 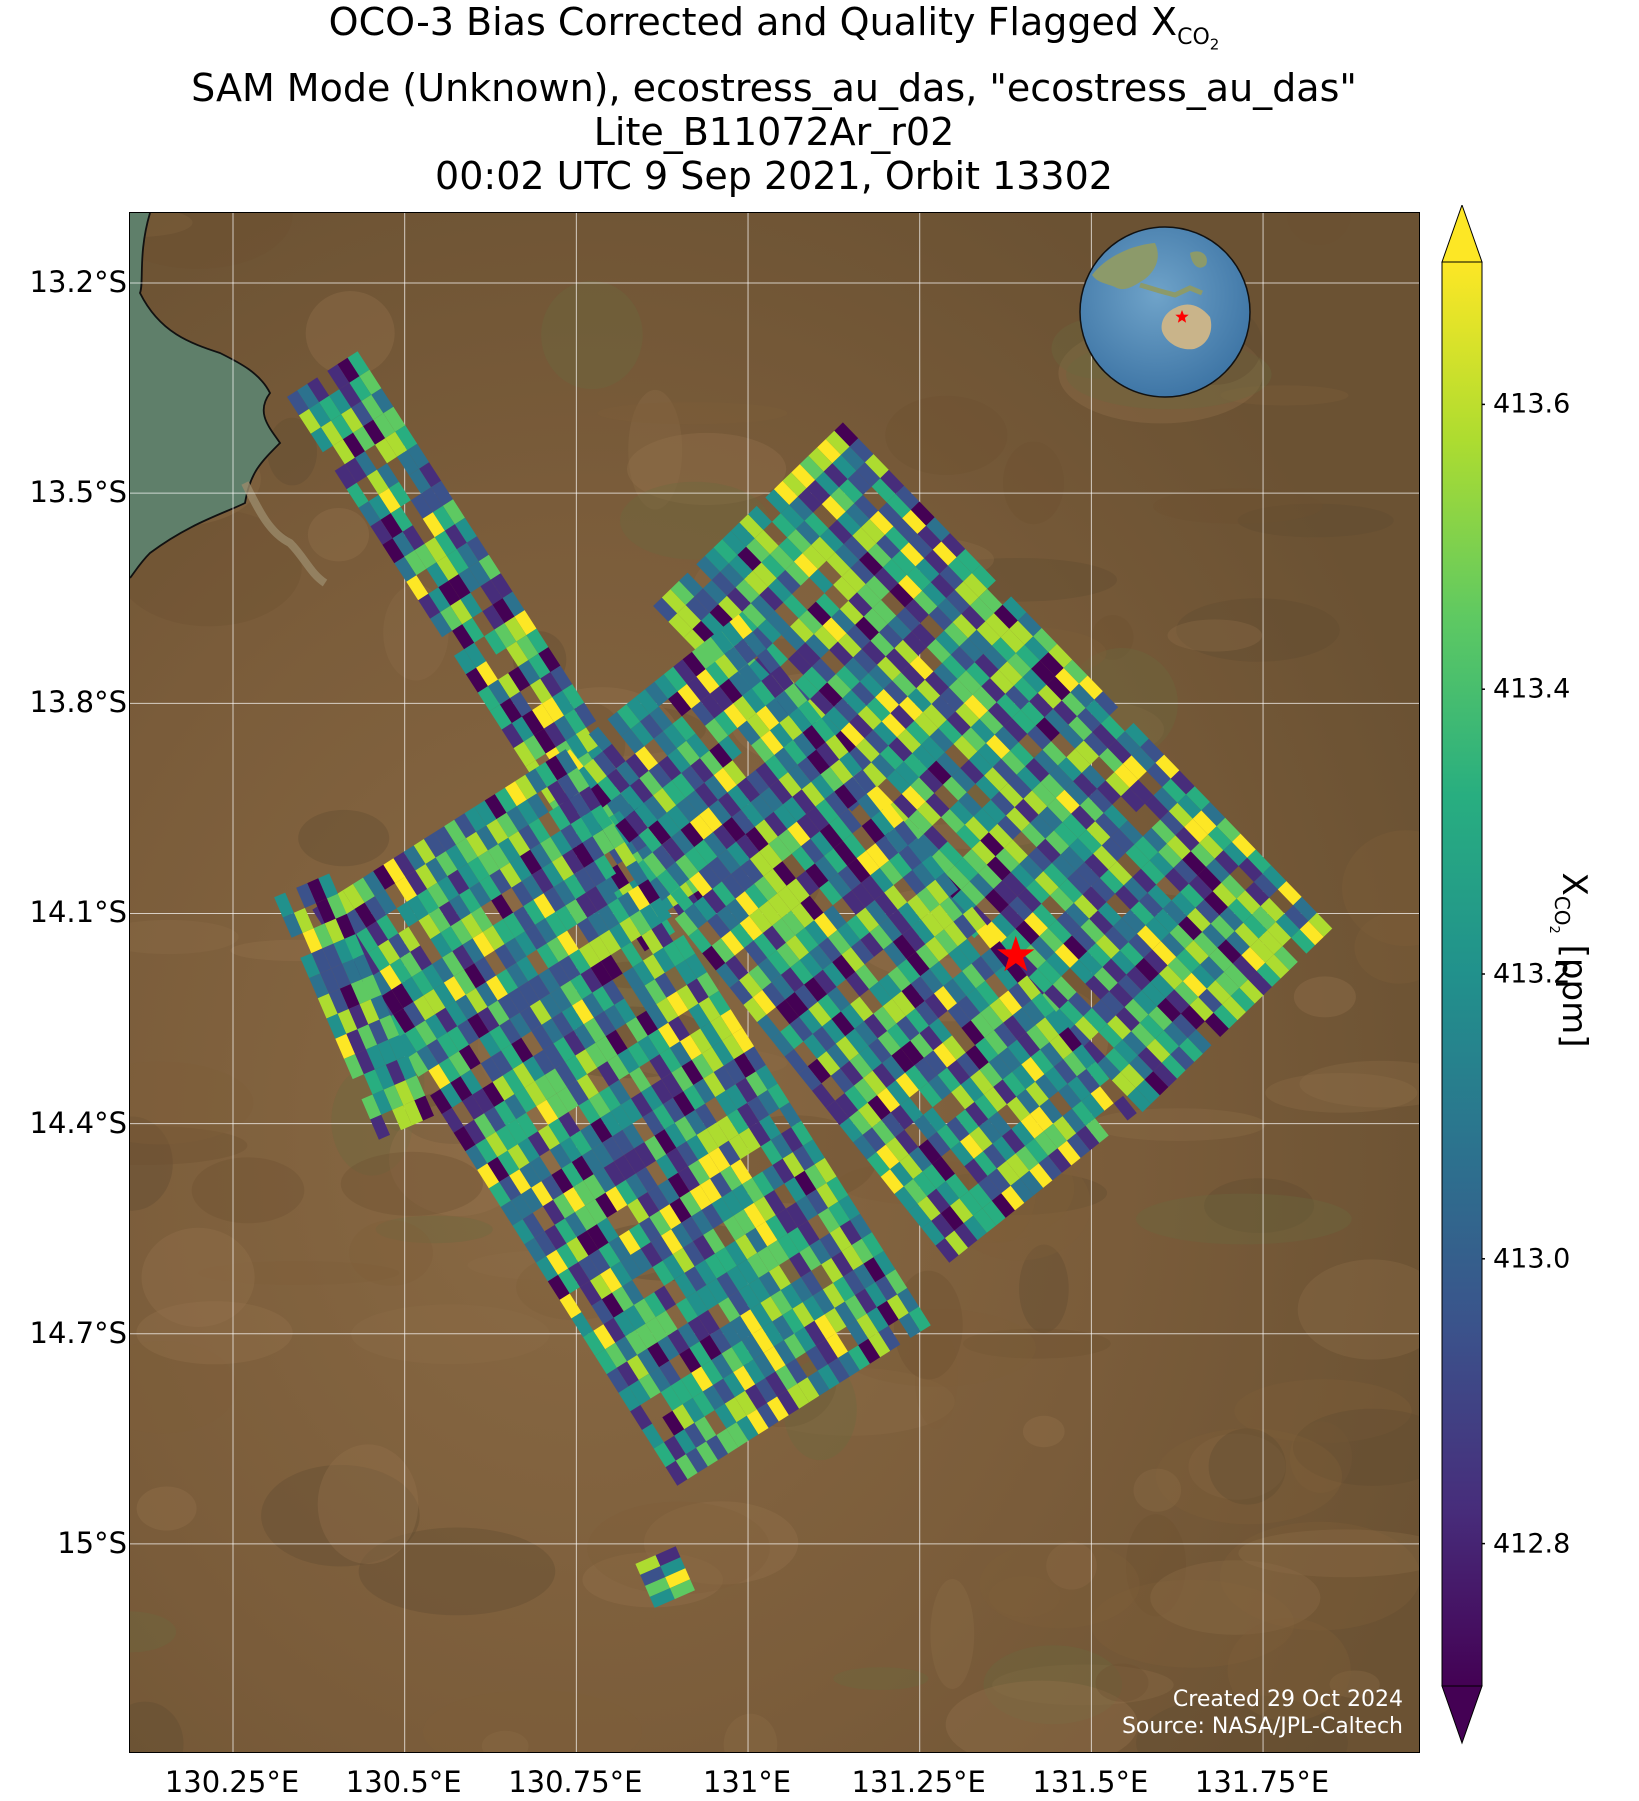 I want to click on colorbar-tick-label: 413.6, so click(x=1532, y=404).